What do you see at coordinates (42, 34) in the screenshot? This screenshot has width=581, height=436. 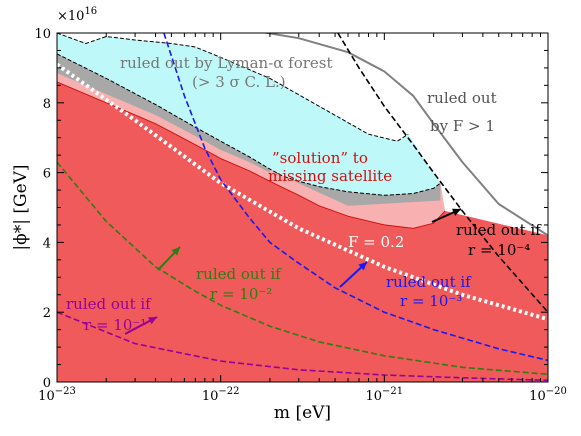 I see `y-tick-label: 10` at bounding box center [42, 34].